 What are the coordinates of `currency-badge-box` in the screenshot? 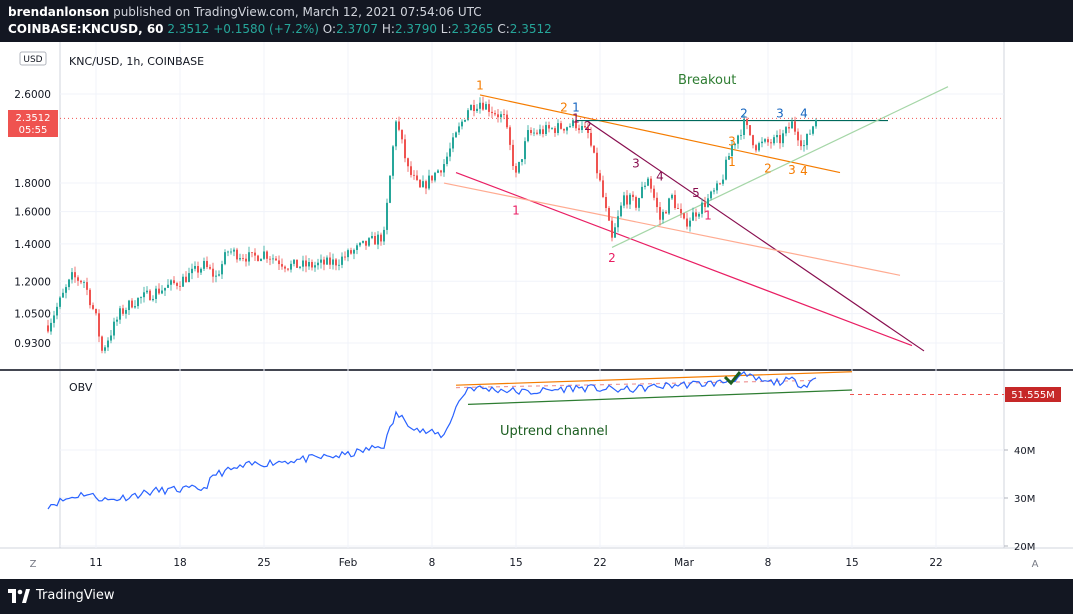 It's located at (33, 58).